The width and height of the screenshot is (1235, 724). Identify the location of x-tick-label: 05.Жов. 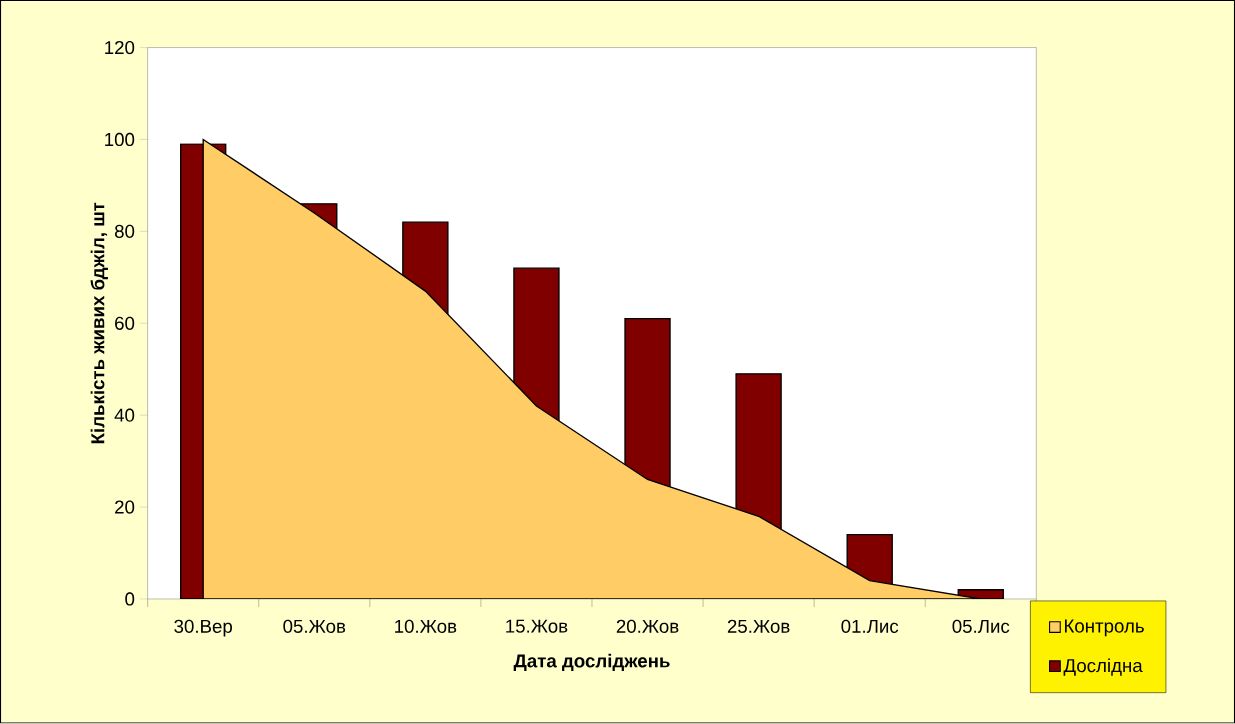
(314, 626).